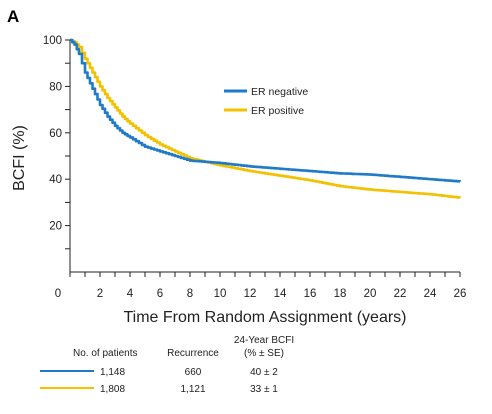 The height and width of the screenshot is (414, 492). What do you see at coordinates (279, 92) in the screenshot?
I see `legend-label-er-negative: ER negative` at bounding box center [279, 92].